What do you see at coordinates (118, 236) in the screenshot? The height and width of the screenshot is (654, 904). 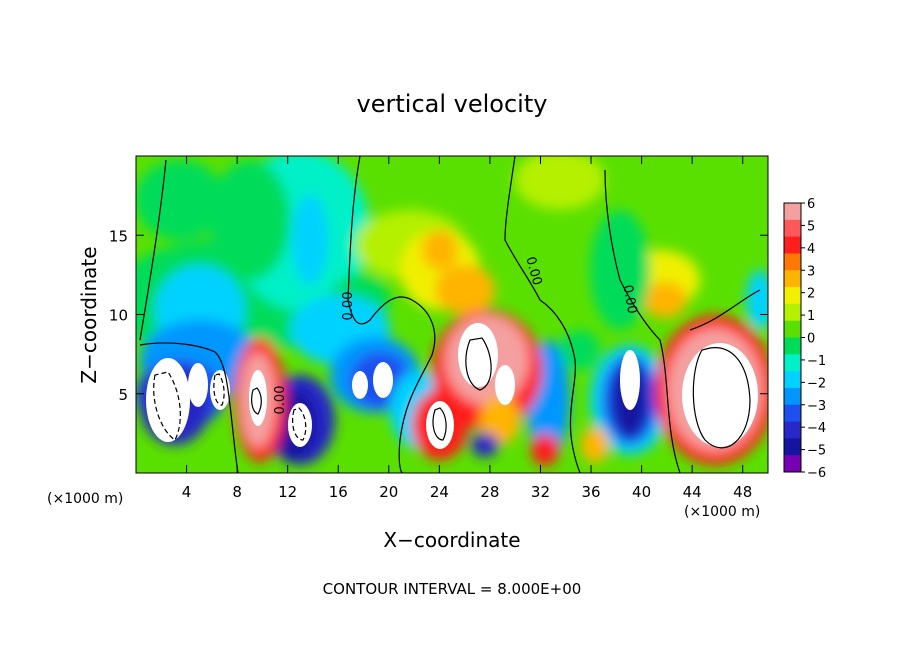 I see `y-tick-label: 15` at bounding box center [118, 236].